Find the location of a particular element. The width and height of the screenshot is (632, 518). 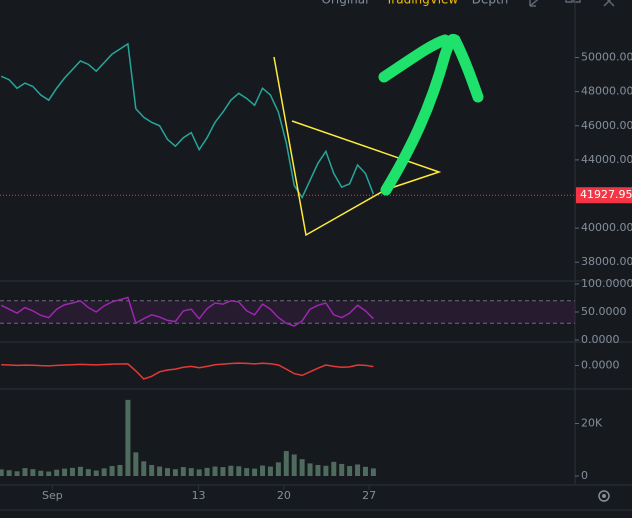

y-tick-label: 46000.00 is located at coordinates (606, 125).